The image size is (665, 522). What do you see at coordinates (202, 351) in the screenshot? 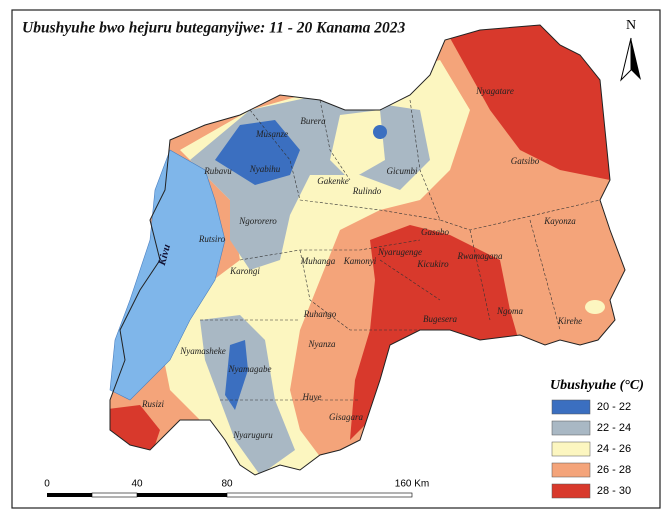
I see `district-label: Nyamasheke` at bounding box center [202, 351].